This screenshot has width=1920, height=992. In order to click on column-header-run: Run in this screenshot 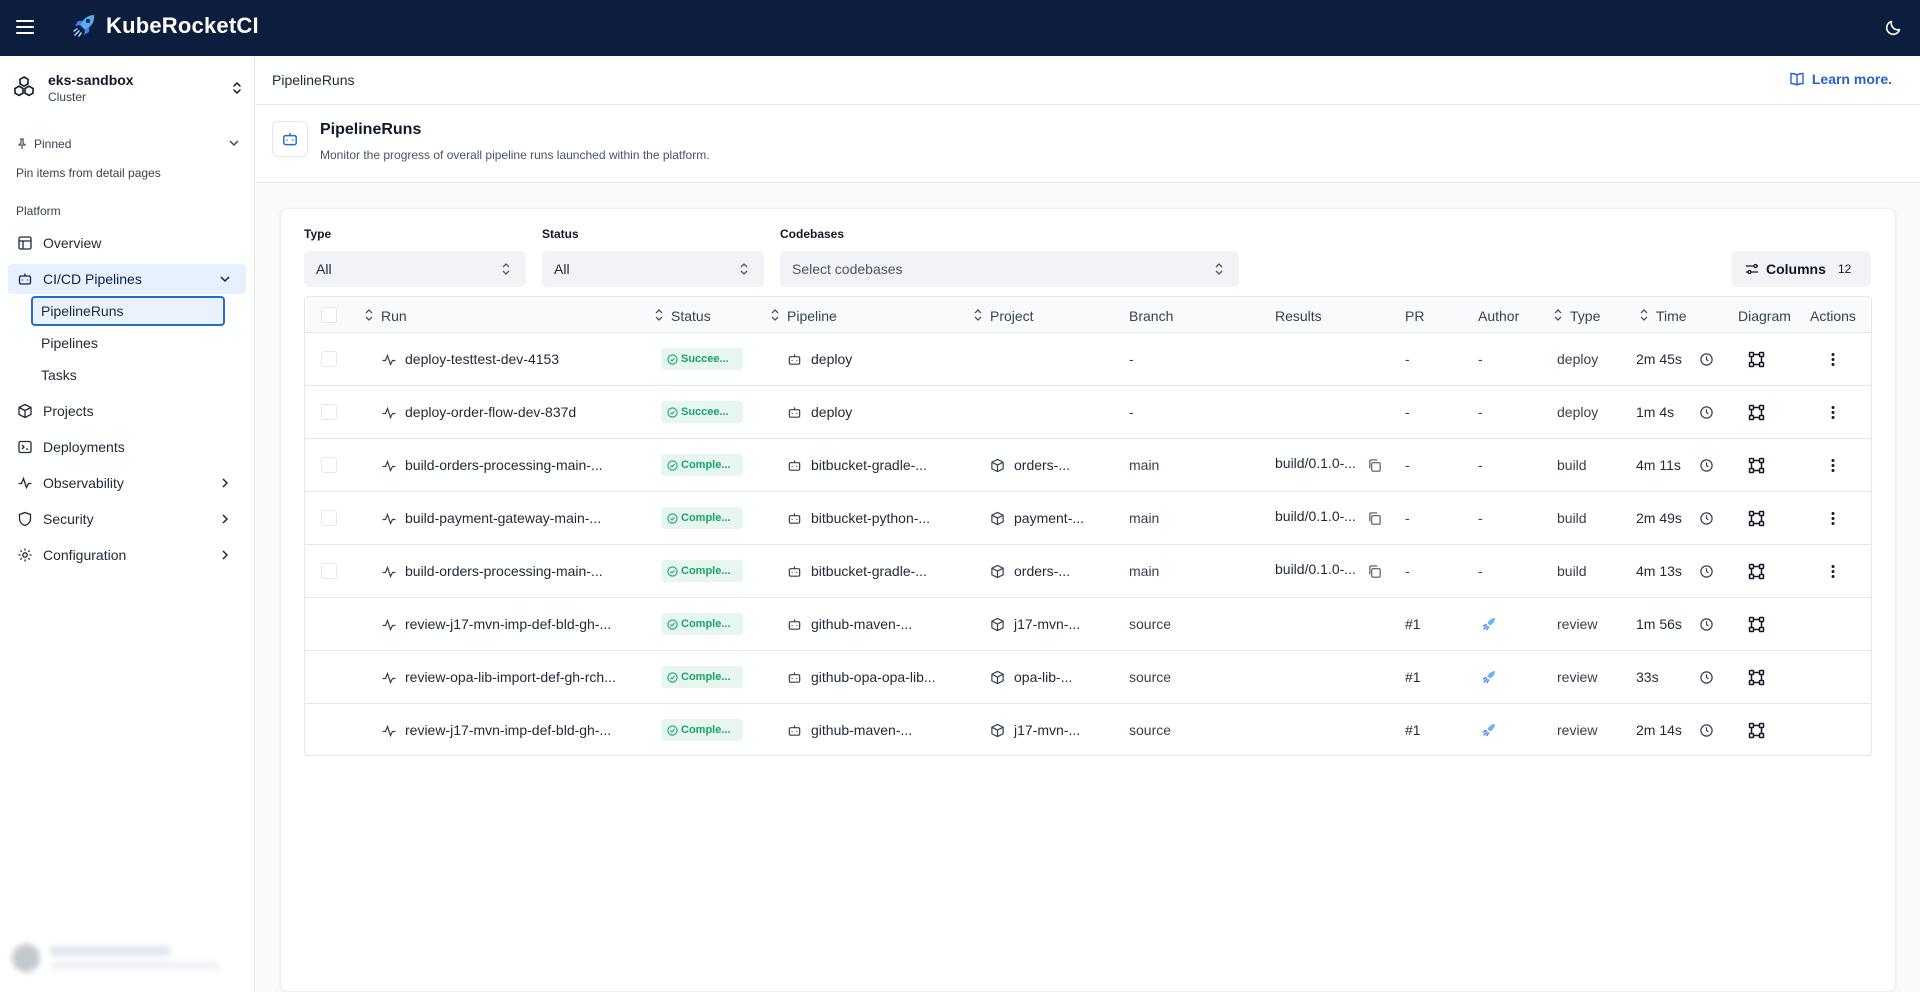, I will do `click(394, 316)`.